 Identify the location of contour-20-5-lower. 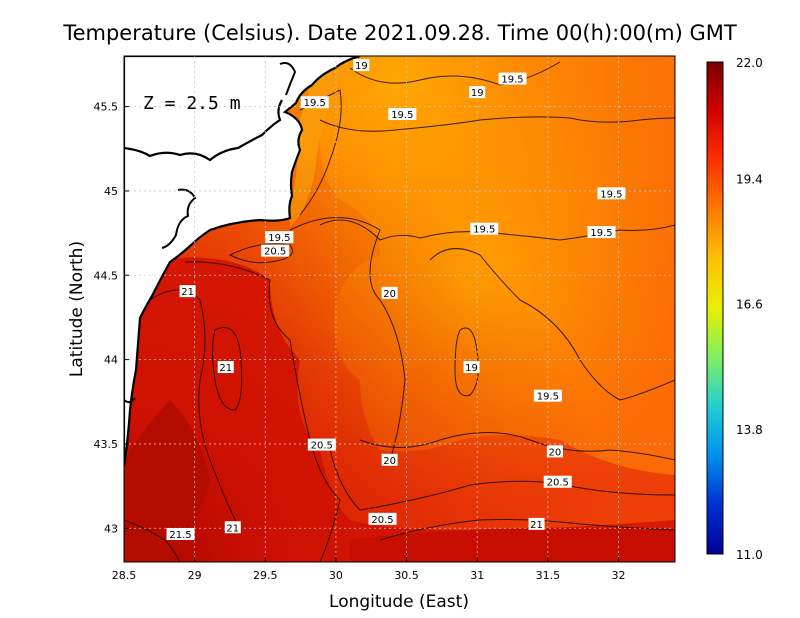
(502, 480).